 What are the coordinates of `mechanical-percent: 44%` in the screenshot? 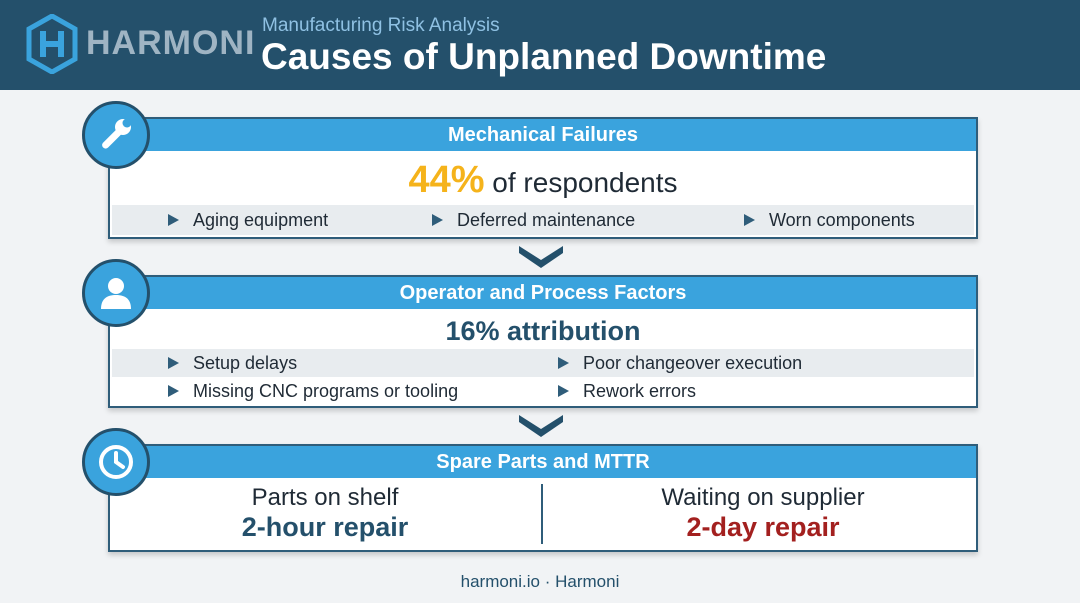 It's located at (446, 180).